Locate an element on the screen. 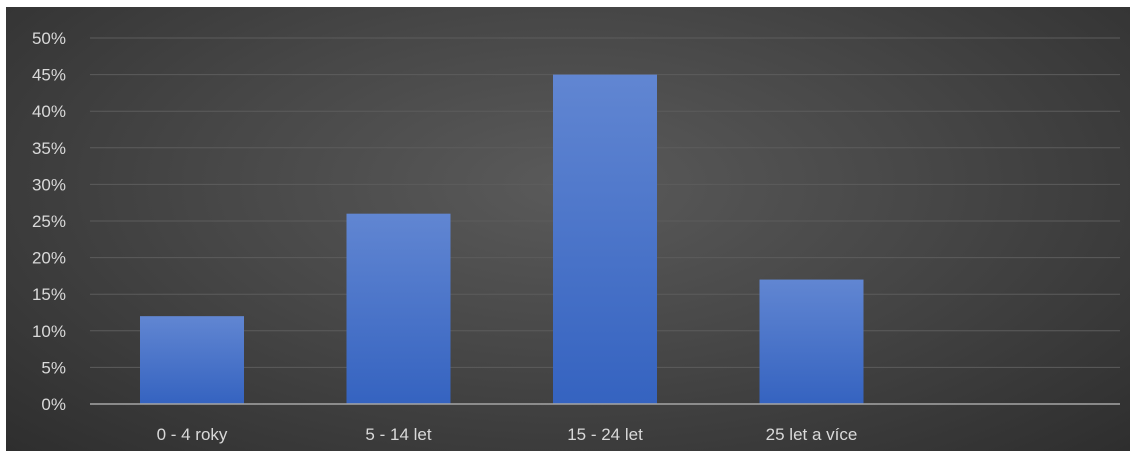  y-tick-label: 45% is located at coordinates (49, 75).